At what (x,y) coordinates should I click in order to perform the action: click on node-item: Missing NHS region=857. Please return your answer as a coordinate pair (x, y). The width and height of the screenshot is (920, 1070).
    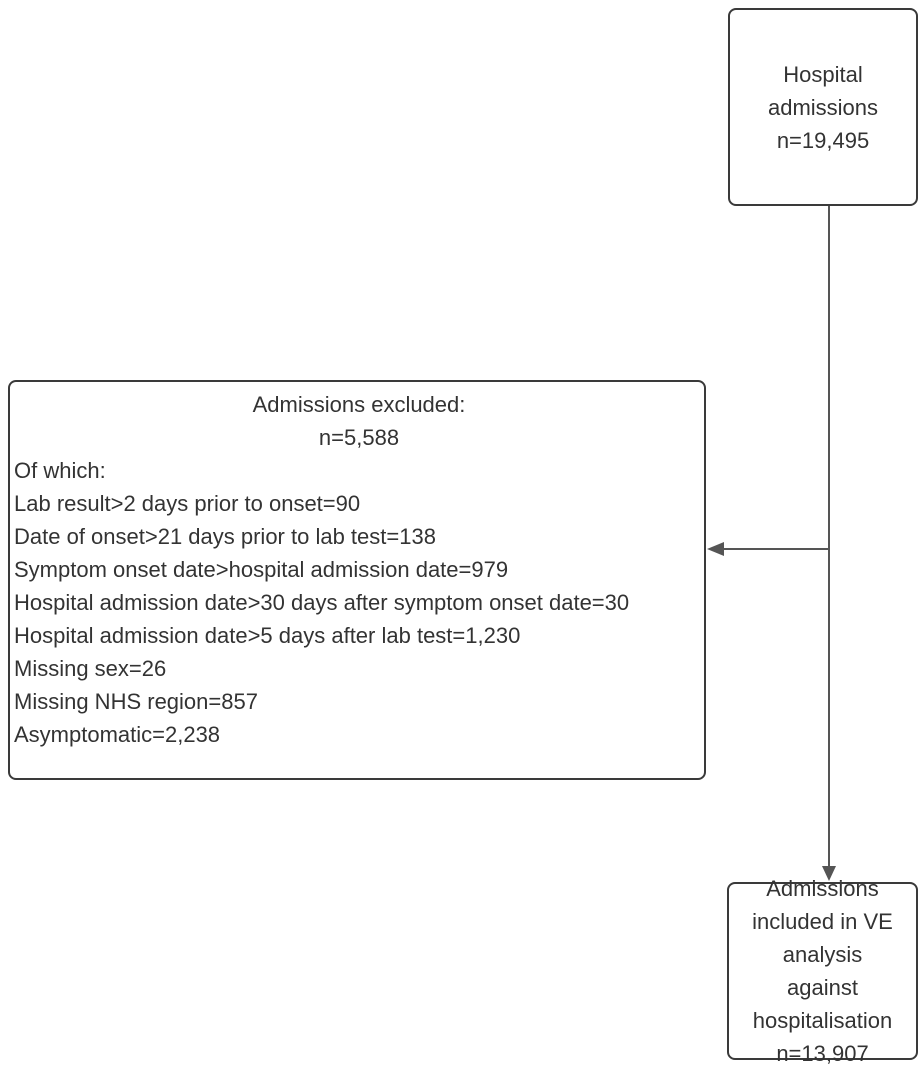
    Looking at the image, I should click on (136, 701).